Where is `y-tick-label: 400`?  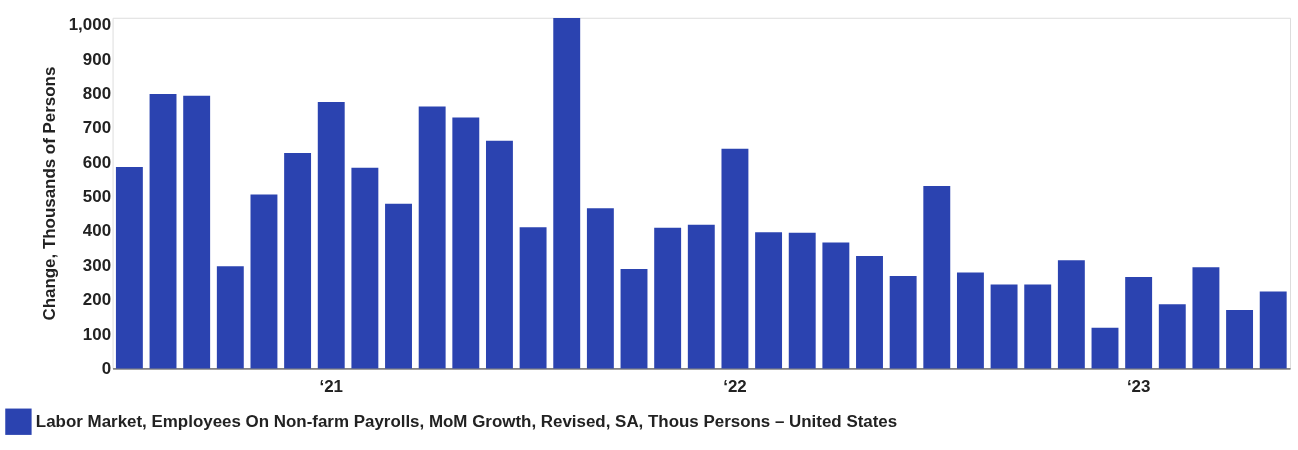 y-tick-label: 400 is located at coordinates (97, 231).